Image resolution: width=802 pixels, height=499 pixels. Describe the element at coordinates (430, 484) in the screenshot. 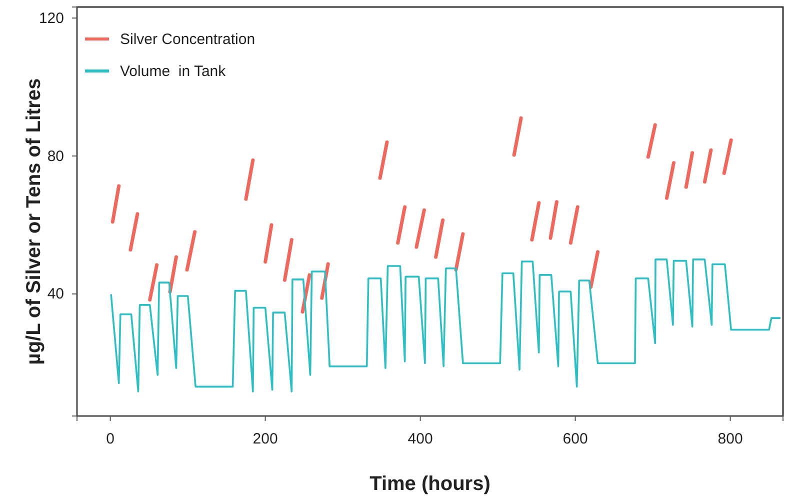

I see `x-axis-title: Time (hours)` at that location.